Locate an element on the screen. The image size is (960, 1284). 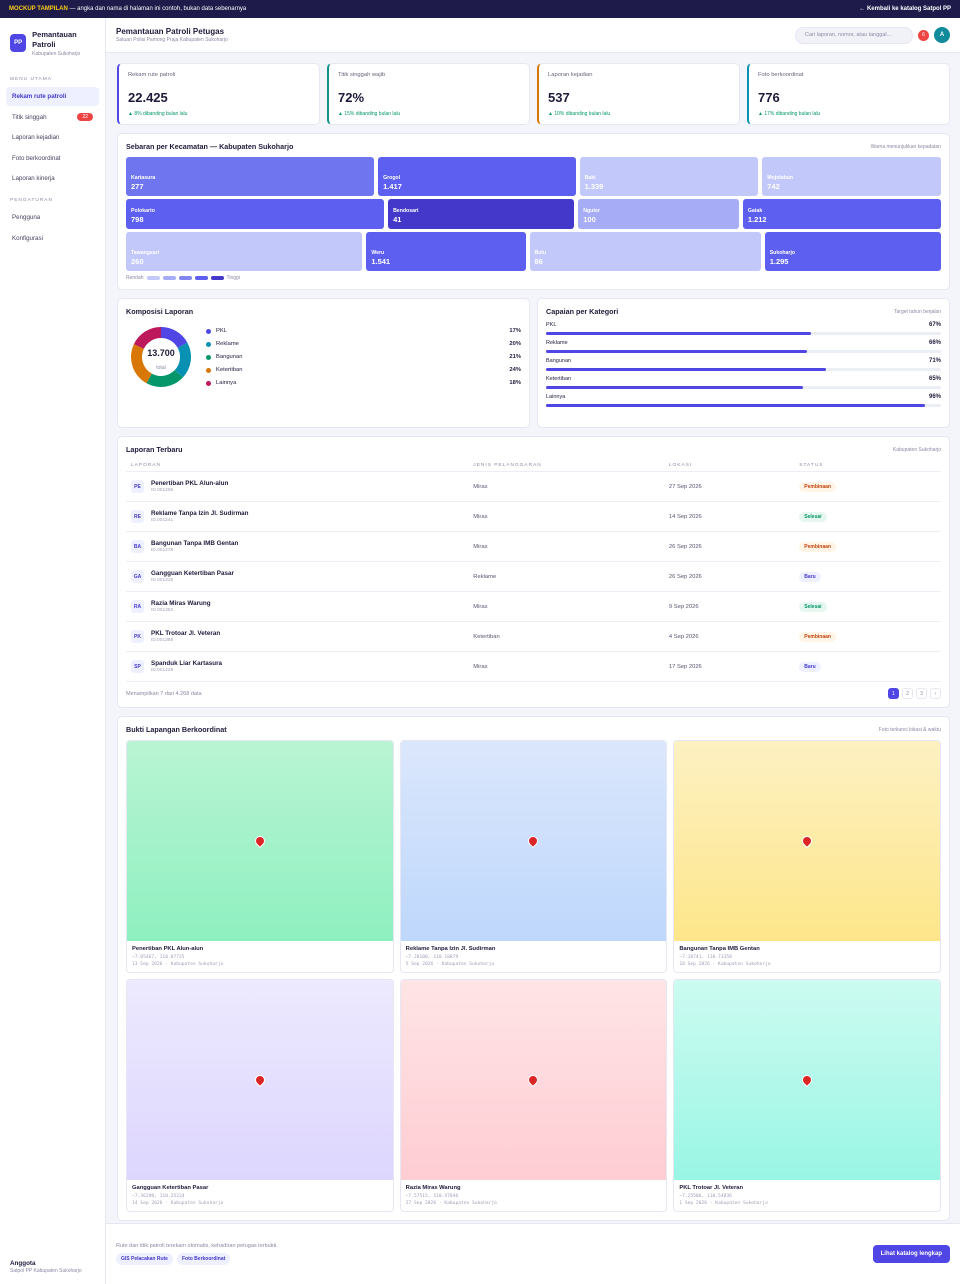
bar-percent: 66% is located at coordinates (934, 343).